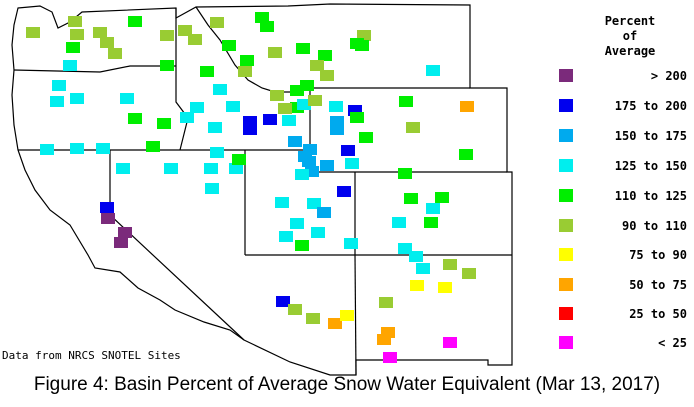  I want to click on legend-item: 90 to 110, so click(624, 226).